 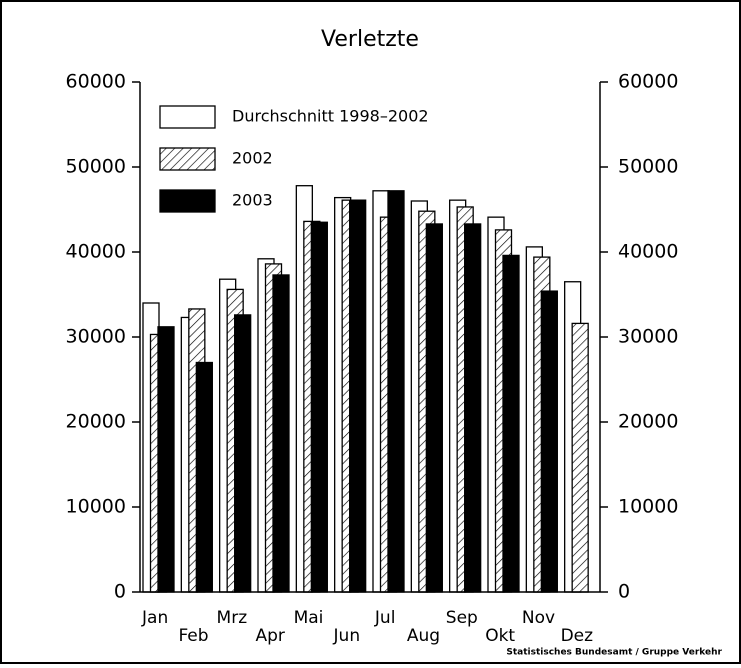 I want to click on y-tick-label: 20000, so click(x=96, y=422).